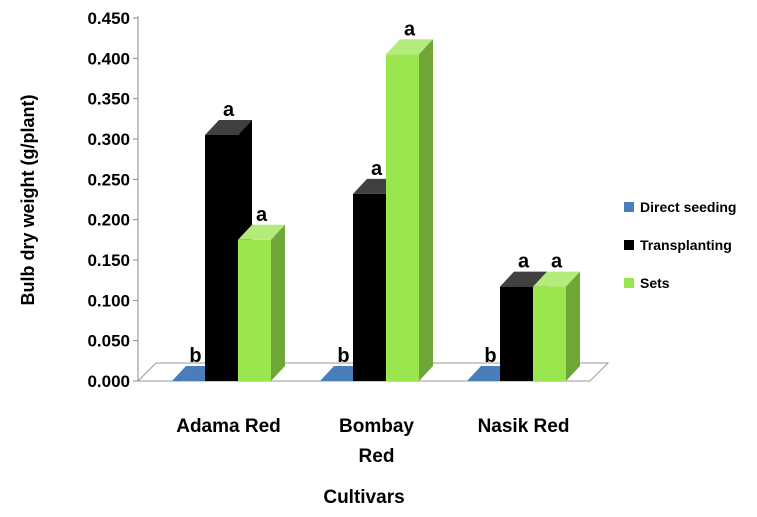 The height and width of the screenshot is (517, 757). I want to click on x-category-label: Nasik Red, so click(524, 426).